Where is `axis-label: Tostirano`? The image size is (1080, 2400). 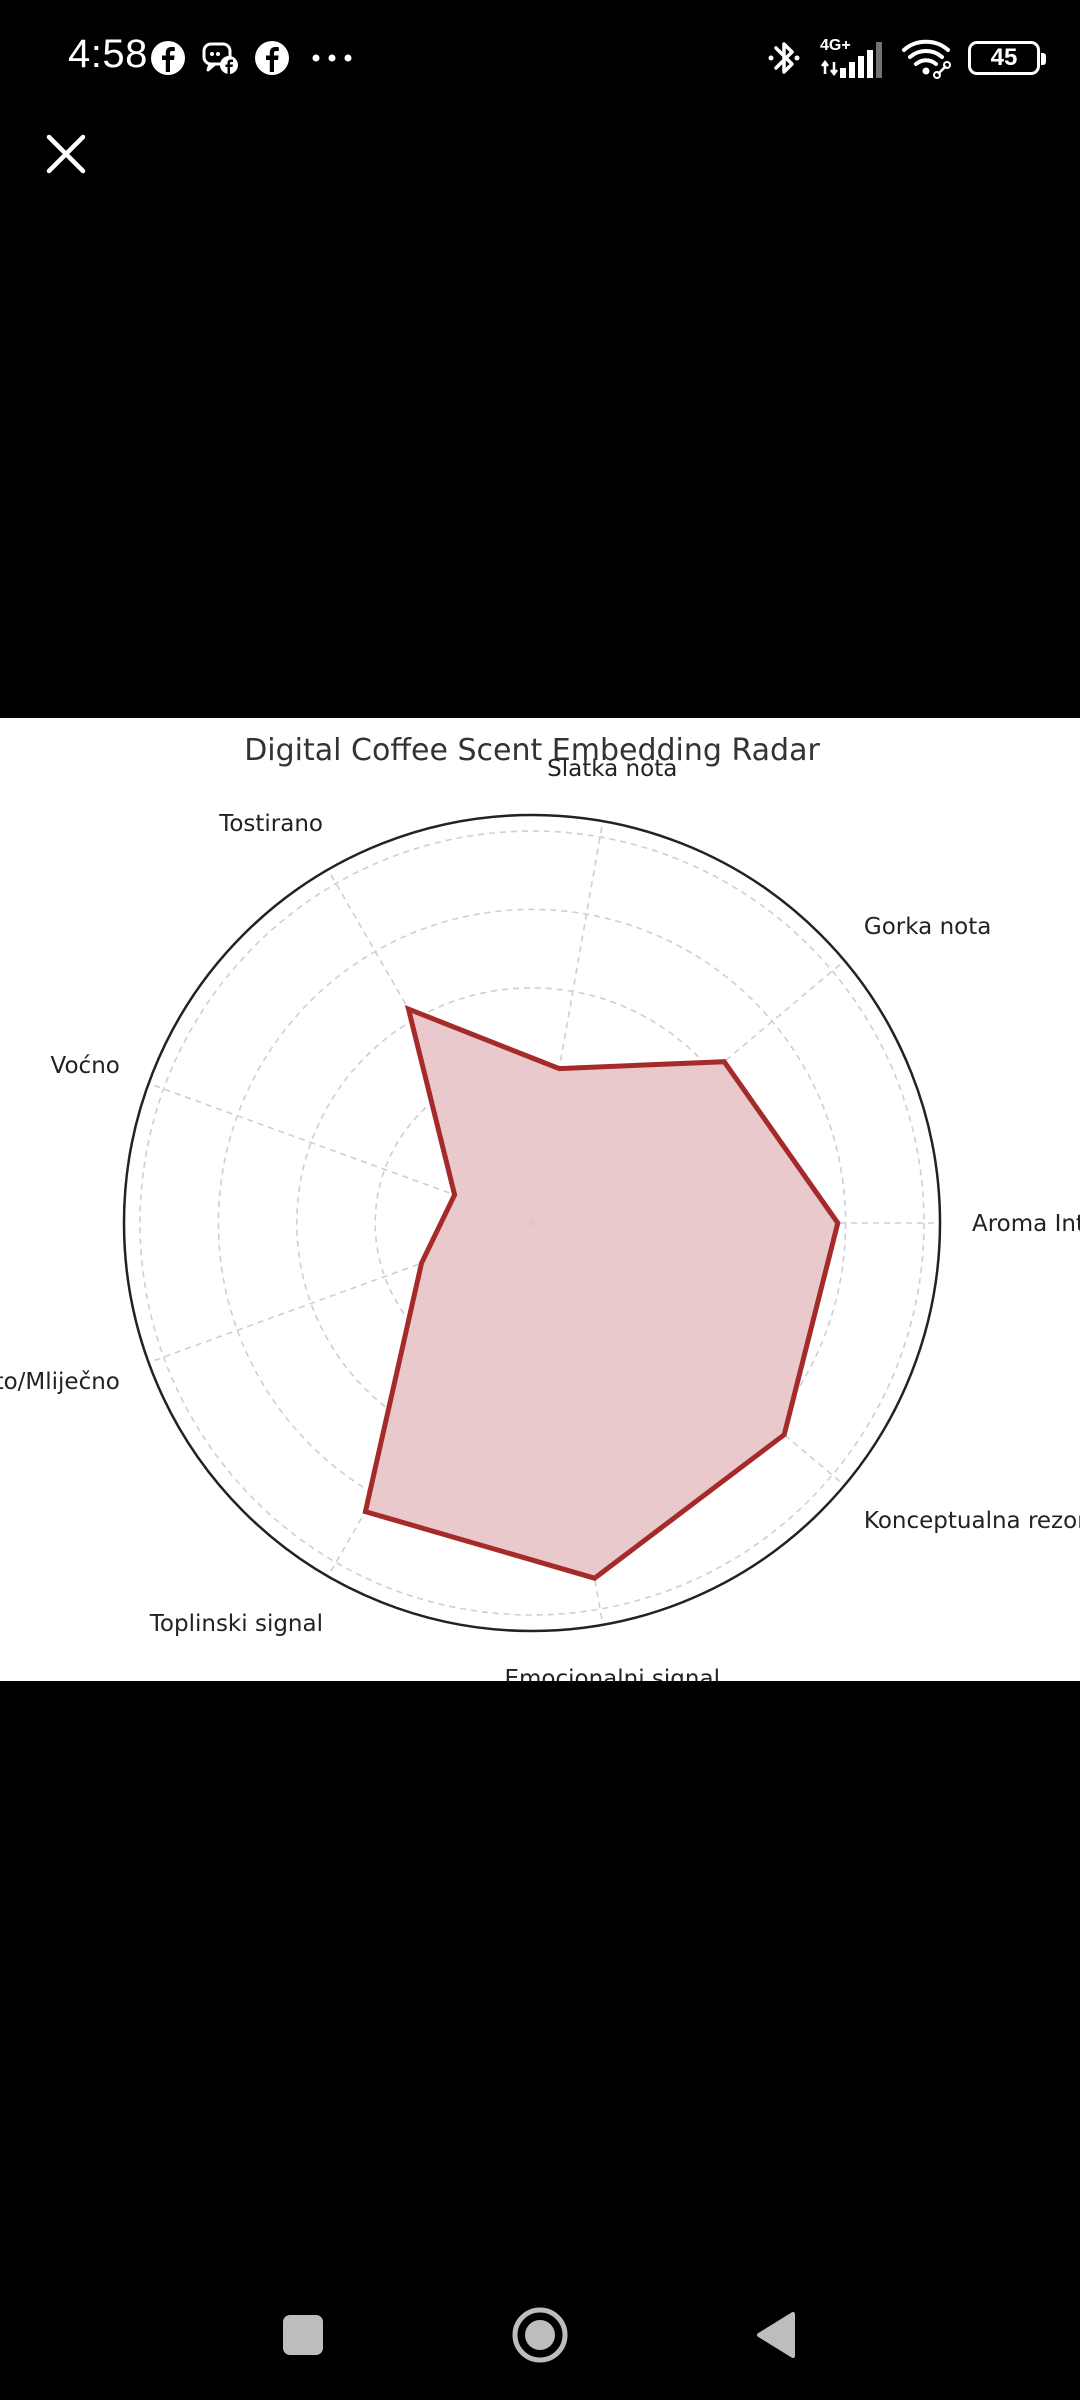 axis-label: Tostirano is located at coordinates (270, 824).